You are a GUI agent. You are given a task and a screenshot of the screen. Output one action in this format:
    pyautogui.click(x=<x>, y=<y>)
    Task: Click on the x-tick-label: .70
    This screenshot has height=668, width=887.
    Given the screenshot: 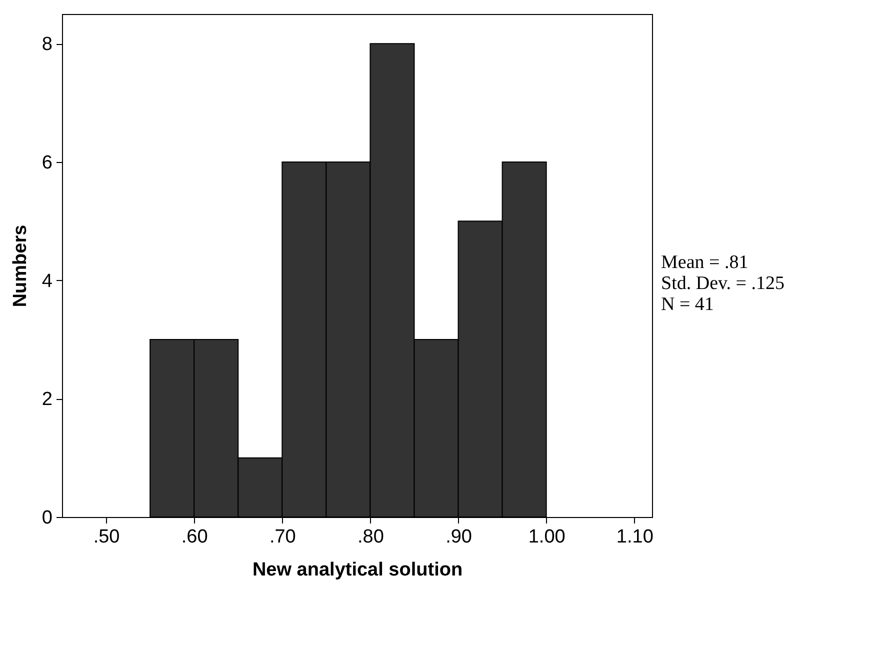 What is the action you would take?
    pyautogui.click(x=282, y=537)
    